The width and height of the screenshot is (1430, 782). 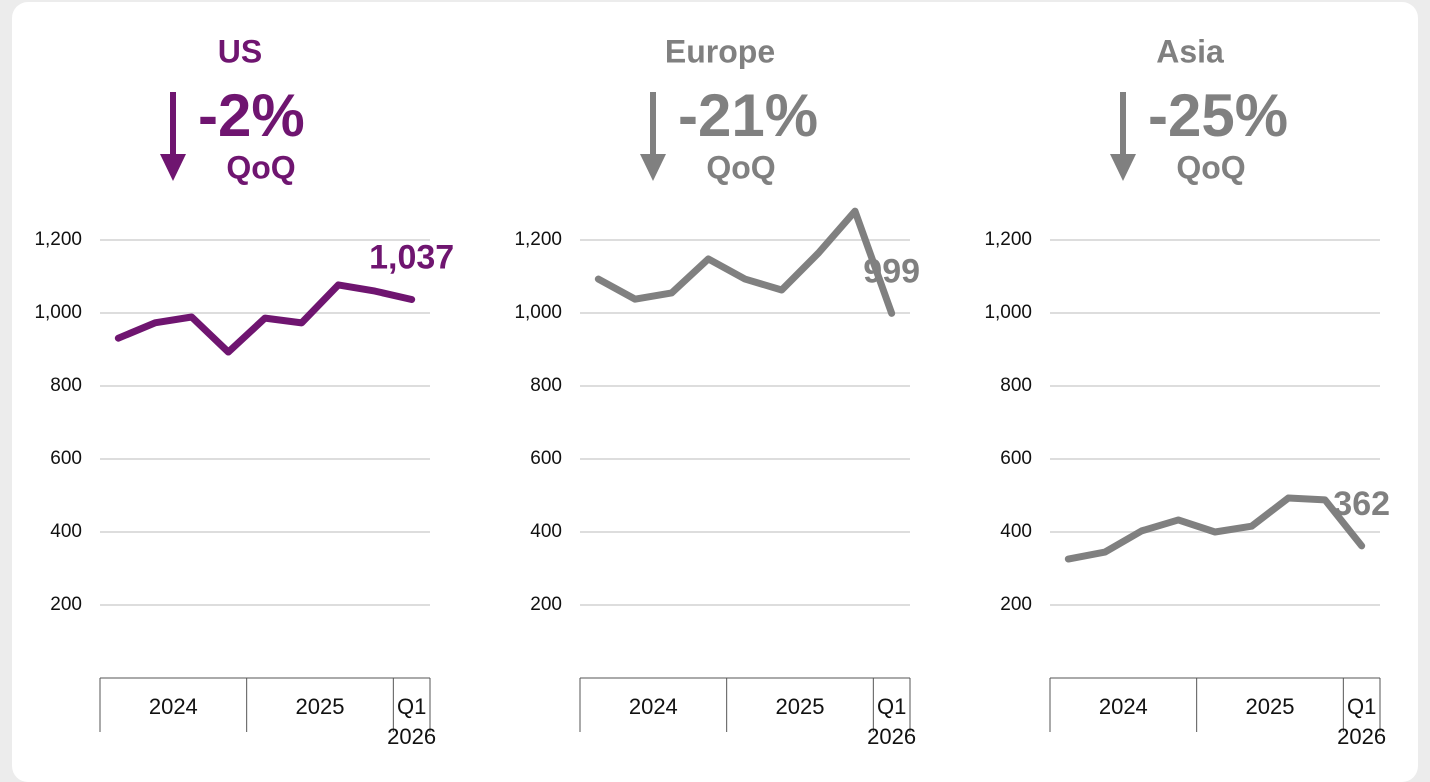 What do you see at coordinates (411, 257) in the screenshot?
I see `data-label: 1,037` at bounding box center [411, 257].